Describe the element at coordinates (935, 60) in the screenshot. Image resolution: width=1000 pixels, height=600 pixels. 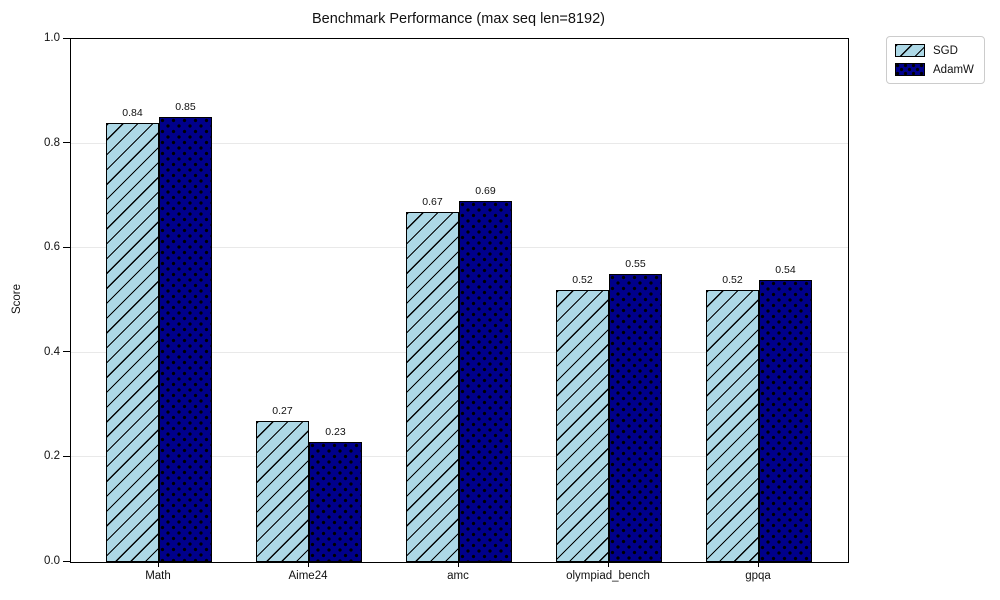
I see `legend: SGD AdamW` at that location.